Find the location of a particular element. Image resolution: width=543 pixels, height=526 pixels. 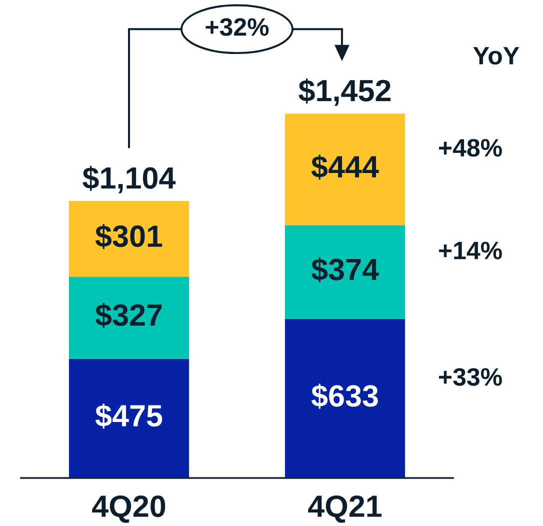

data-label: $301 is located at coordinates (128, 237).